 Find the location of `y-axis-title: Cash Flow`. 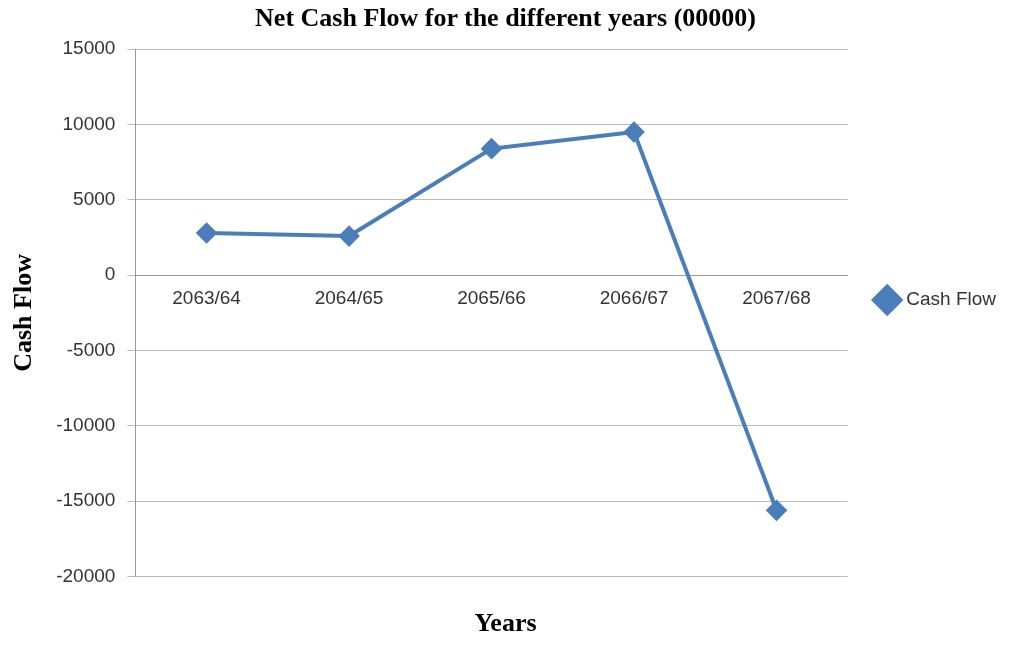

y-axis-title: Cash Flow is located at coordinates (23, 312).